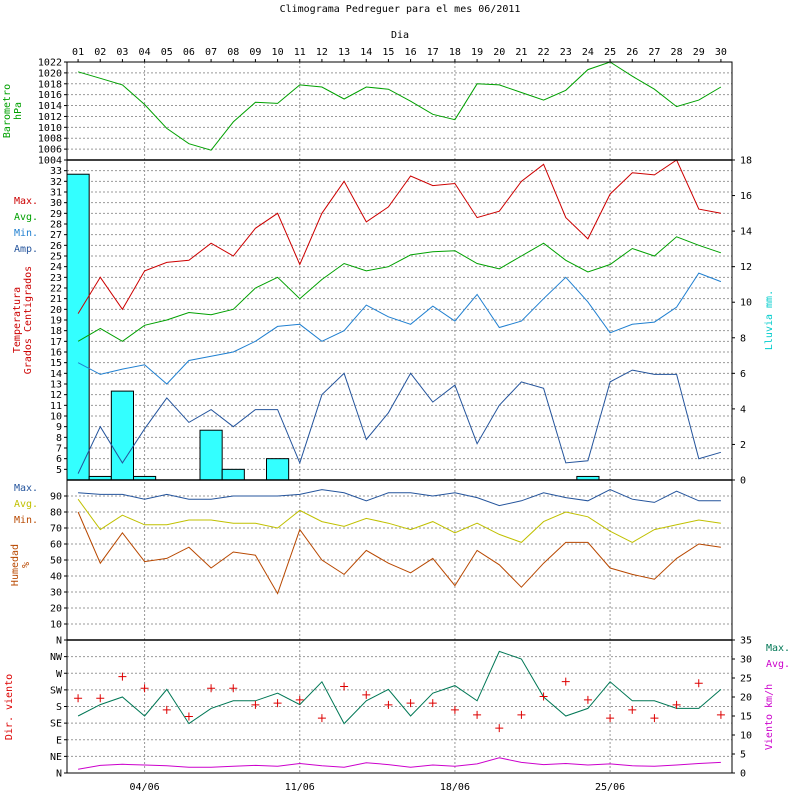  Describe the element at coordinates (15, 565) in the screenshot. I see `humidity-ylabel-line: Humedad` at that location.